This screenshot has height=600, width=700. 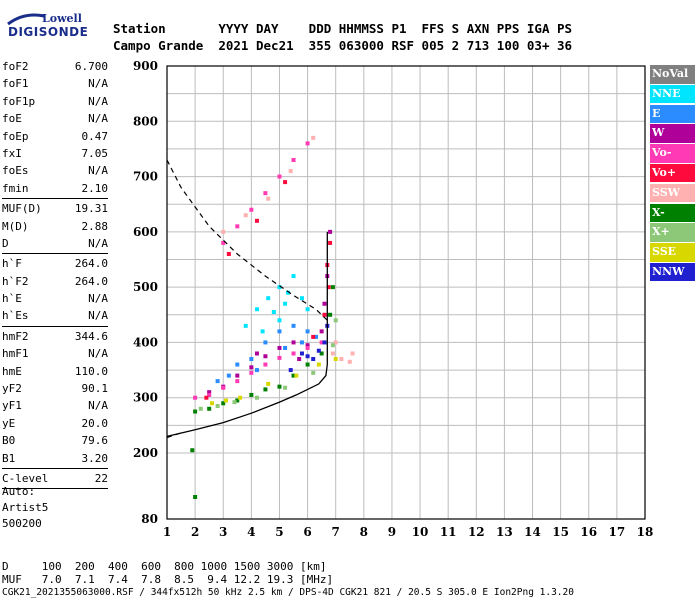 I want to click on x-tick-label: 18, so click(x=645, y=532).